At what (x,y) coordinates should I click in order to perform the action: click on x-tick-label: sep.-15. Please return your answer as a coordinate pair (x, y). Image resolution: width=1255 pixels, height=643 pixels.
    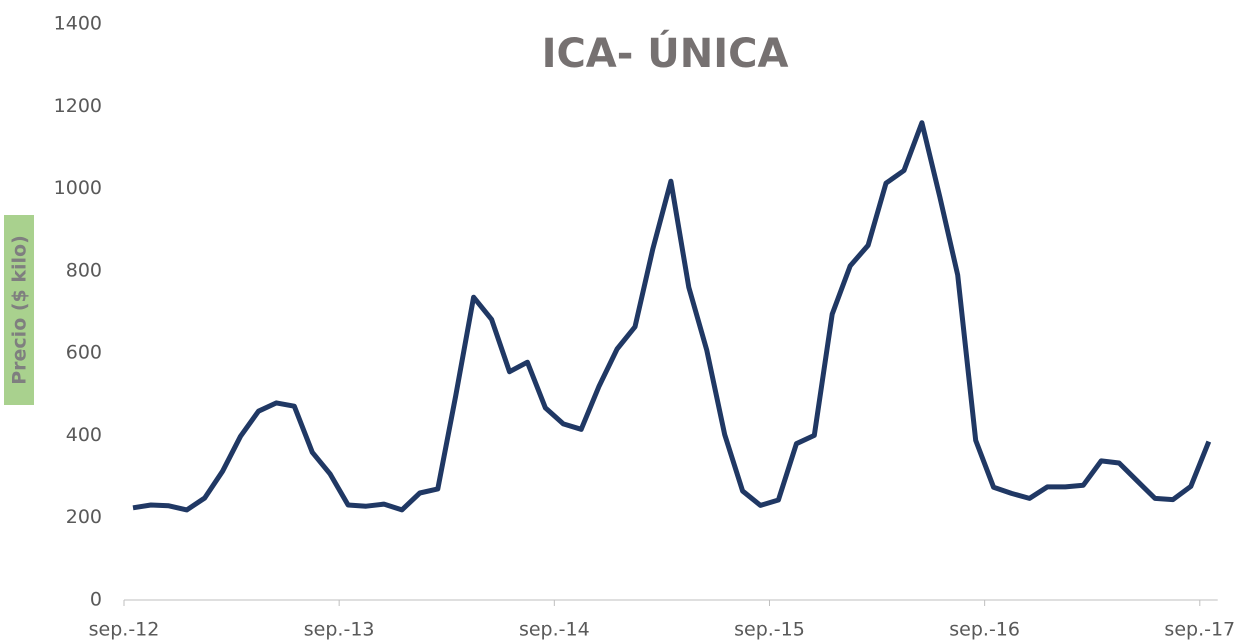
    Looking at the image, I should click on (769, 630).